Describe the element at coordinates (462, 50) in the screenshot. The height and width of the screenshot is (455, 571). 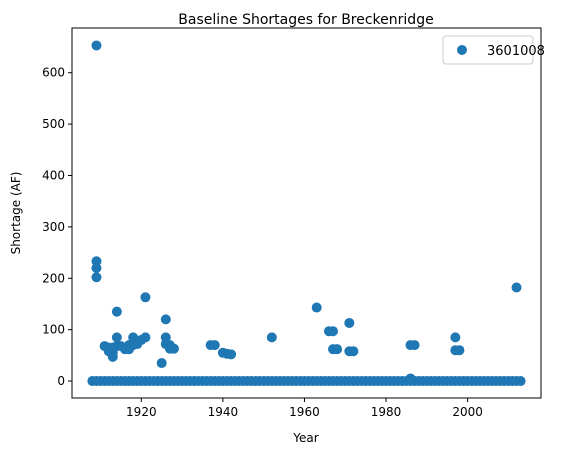
I see `legend-marker` at that location.